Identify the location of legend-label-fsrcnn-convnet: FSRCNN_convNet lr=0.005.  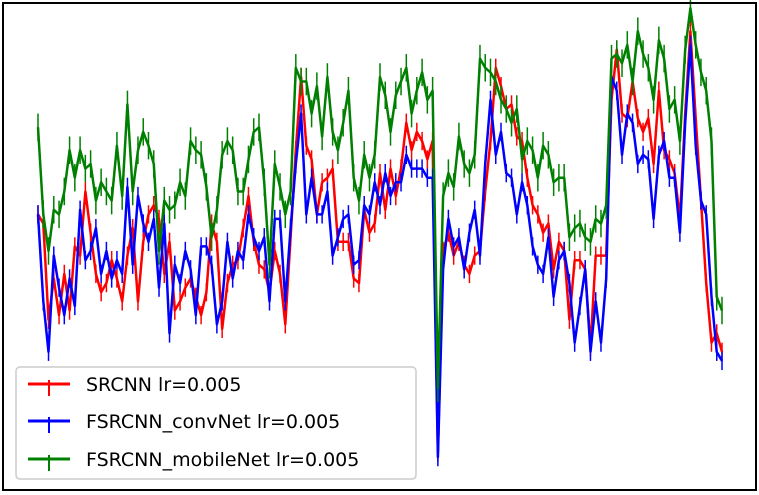
(213, 422).